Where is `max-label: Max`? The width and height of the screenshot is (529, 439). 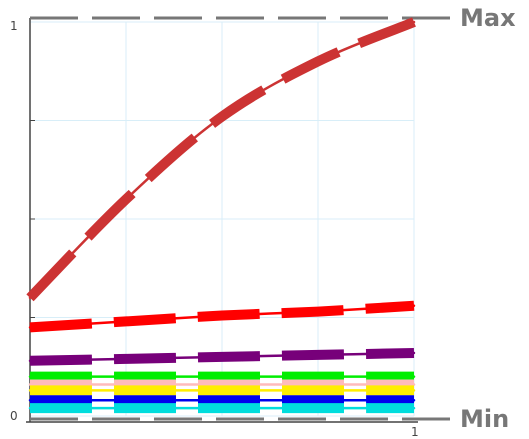 max-label: Max is located at coordinates (488, 18).